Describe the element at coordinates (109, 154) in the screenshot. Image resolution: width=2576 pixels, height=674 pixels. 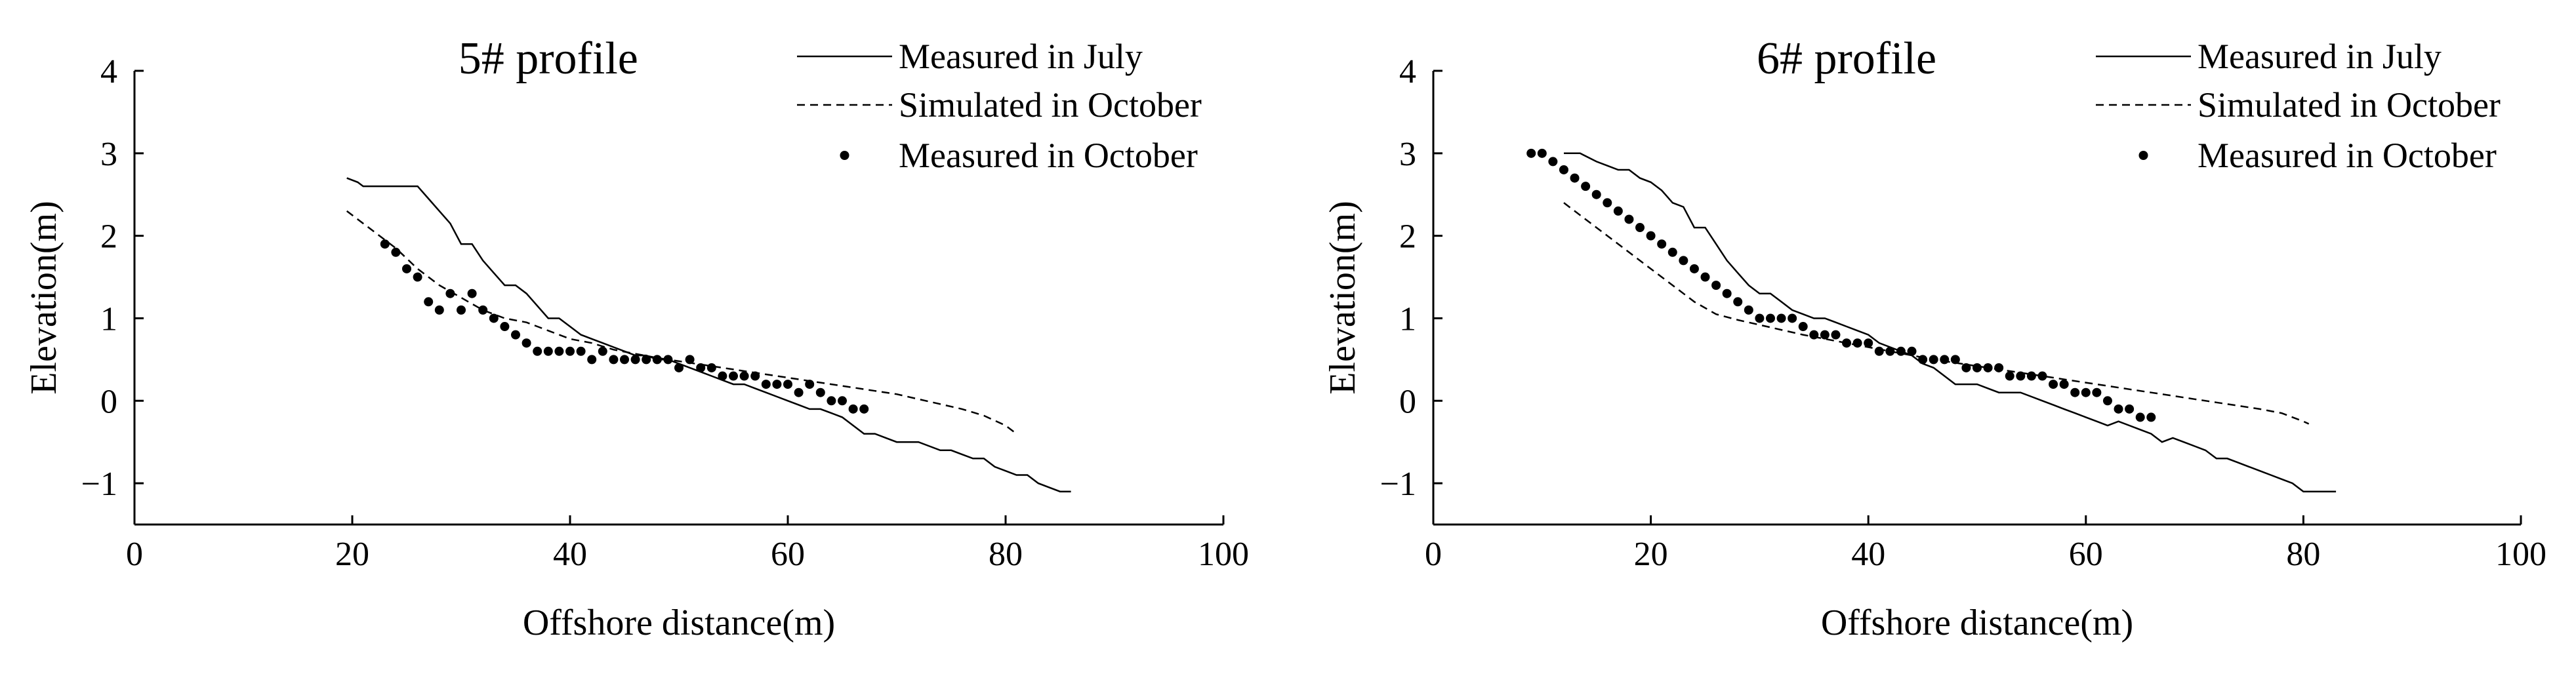
I see `panel-1-y-tick-label: 3` at that location.